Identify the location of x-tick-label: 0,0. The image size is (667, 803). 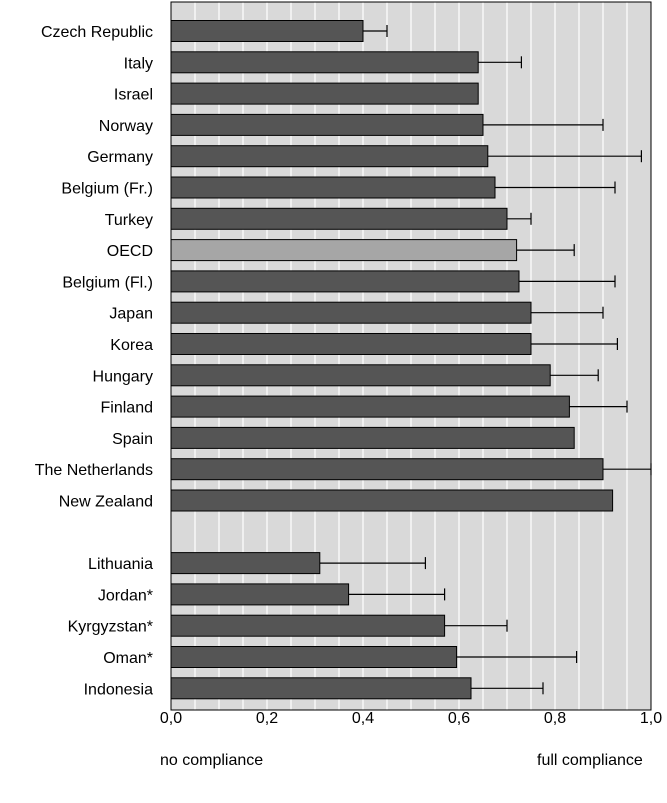
(171, 718).